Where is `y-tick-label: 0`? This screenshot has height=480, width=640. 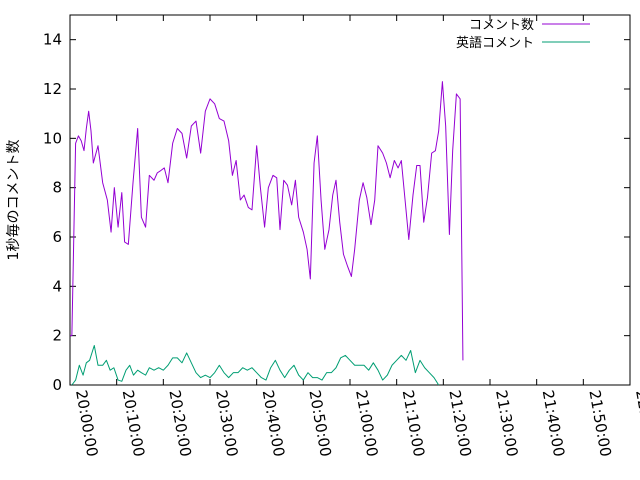 y-tick-label: 0 is located at coordinates (57, 385).